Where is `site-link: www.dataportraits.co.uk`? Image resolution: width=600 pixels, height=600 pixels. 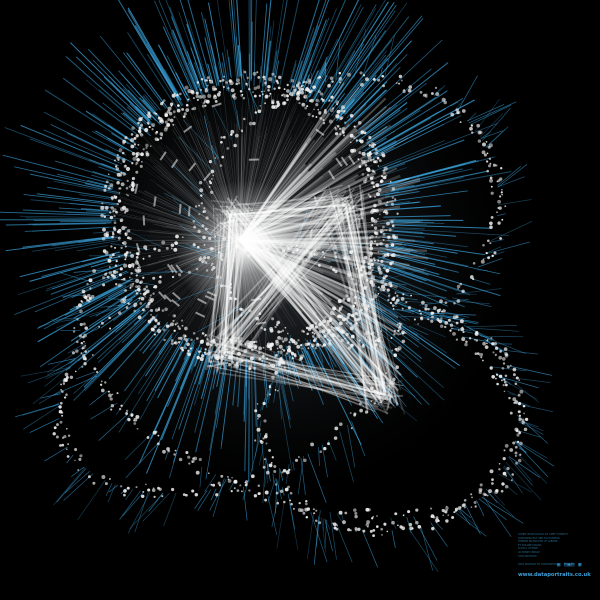 site-link: www.dataportraits.co.uk is located at coordinates (554, 575).